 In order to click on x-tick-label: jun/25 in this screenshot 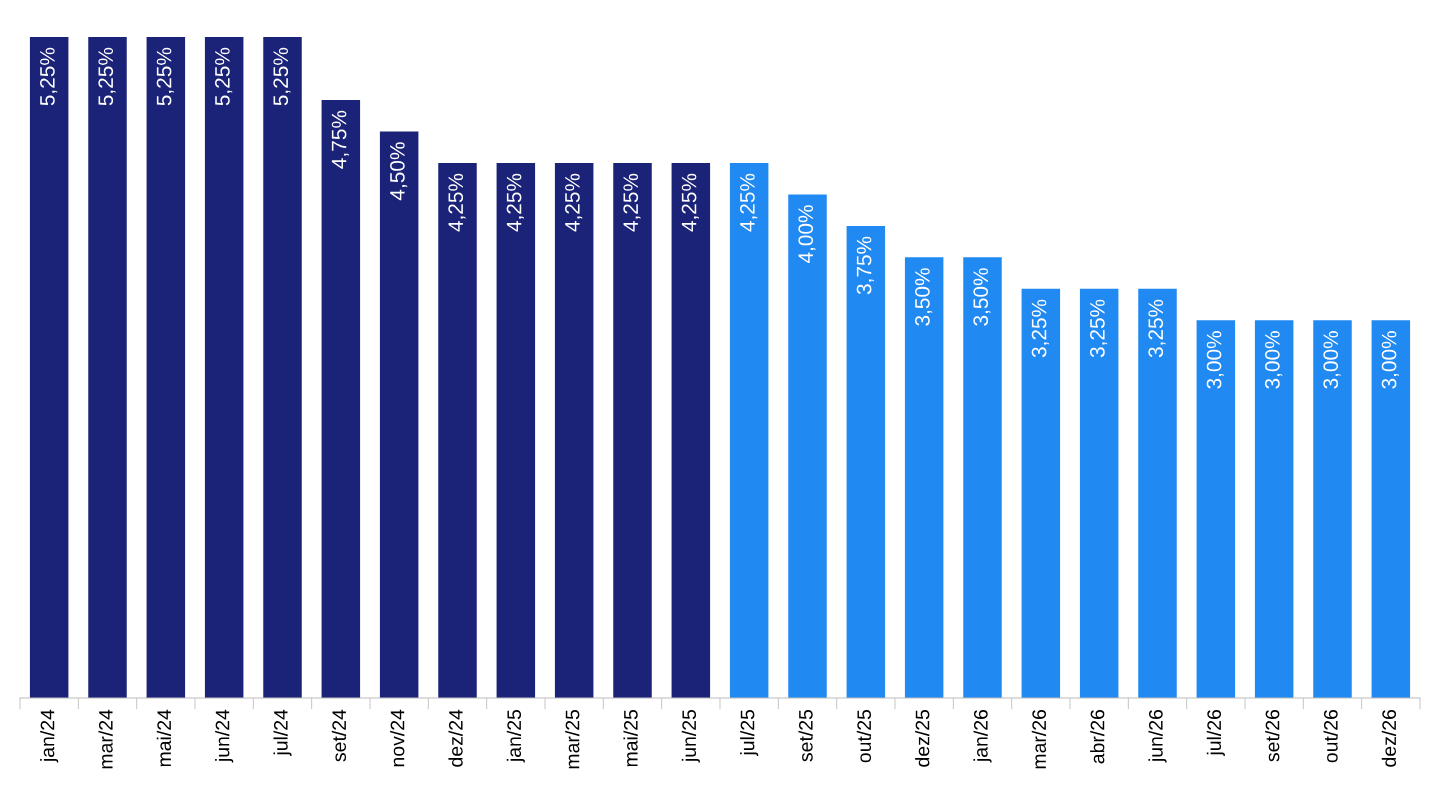, I will do `click(690, 736)`.